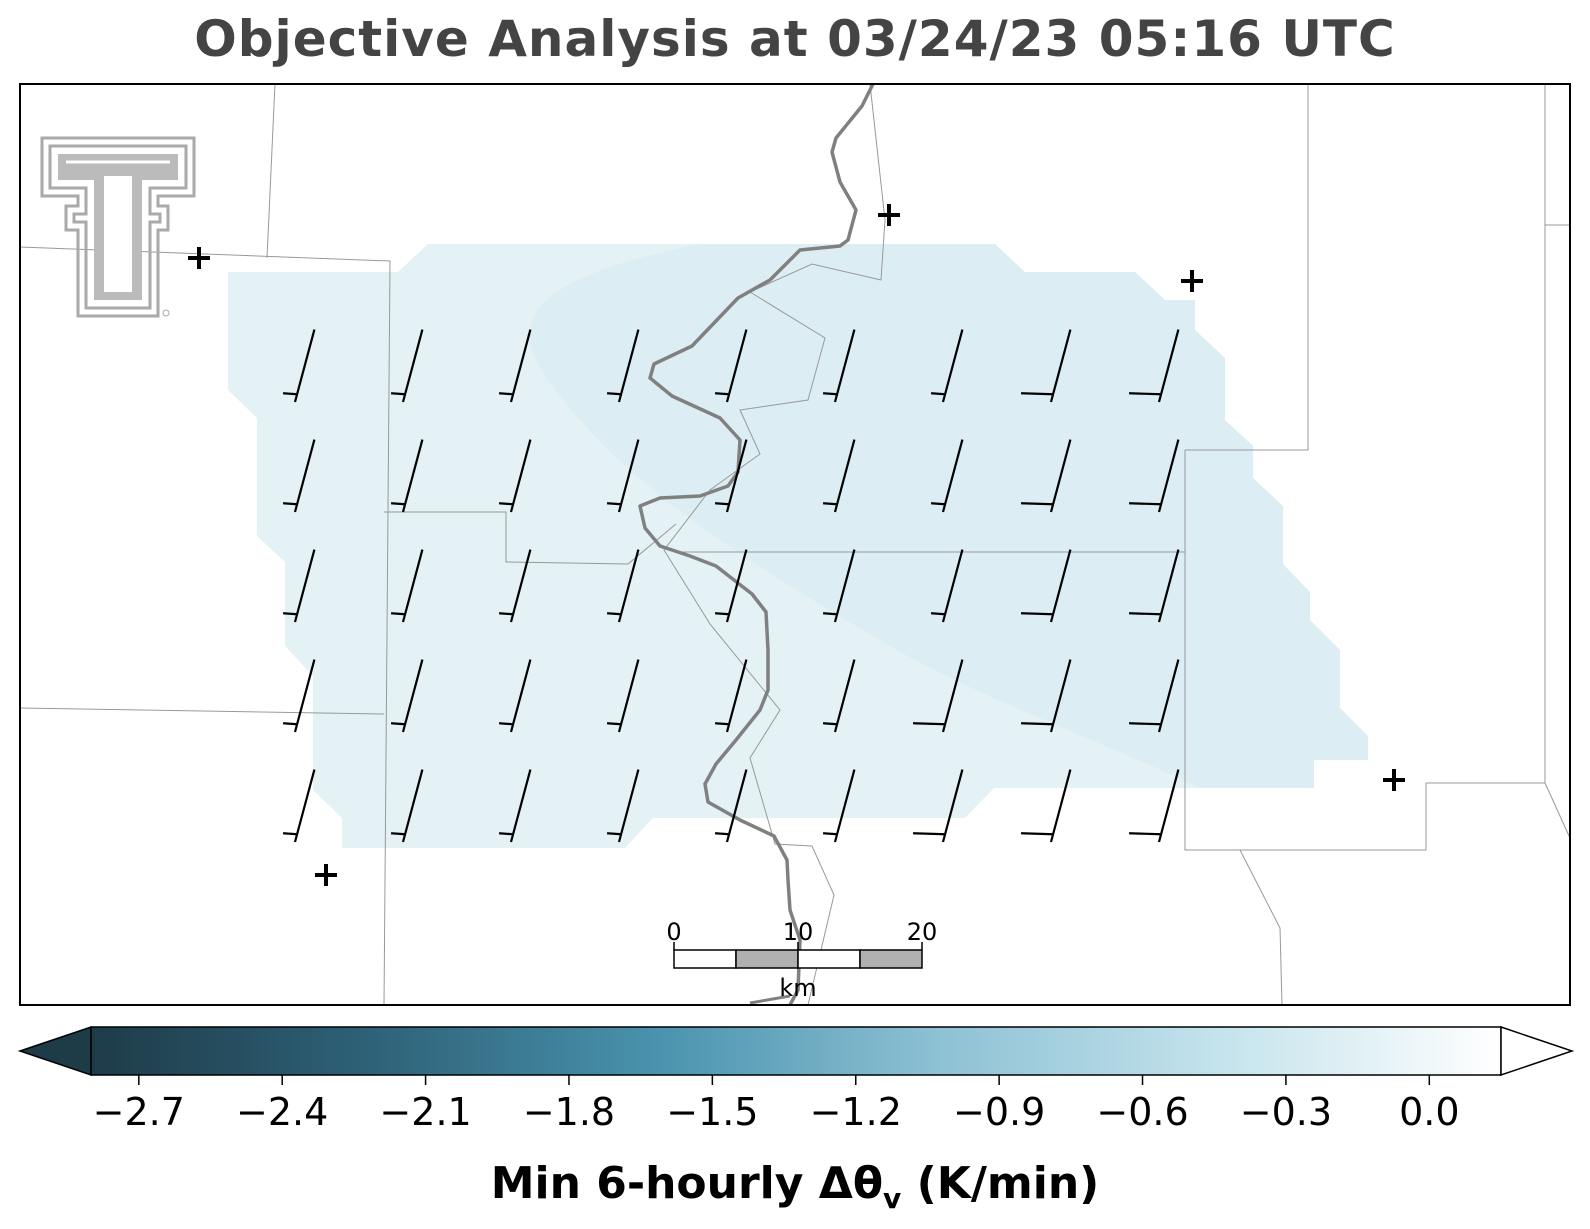 This screenshot has width=1590, height=1229. What do you see at coordinates (1286, 1112) in the screenshot?
I see `colorbar-tick-label: −0.3` at bounding box center [1286, 1112].